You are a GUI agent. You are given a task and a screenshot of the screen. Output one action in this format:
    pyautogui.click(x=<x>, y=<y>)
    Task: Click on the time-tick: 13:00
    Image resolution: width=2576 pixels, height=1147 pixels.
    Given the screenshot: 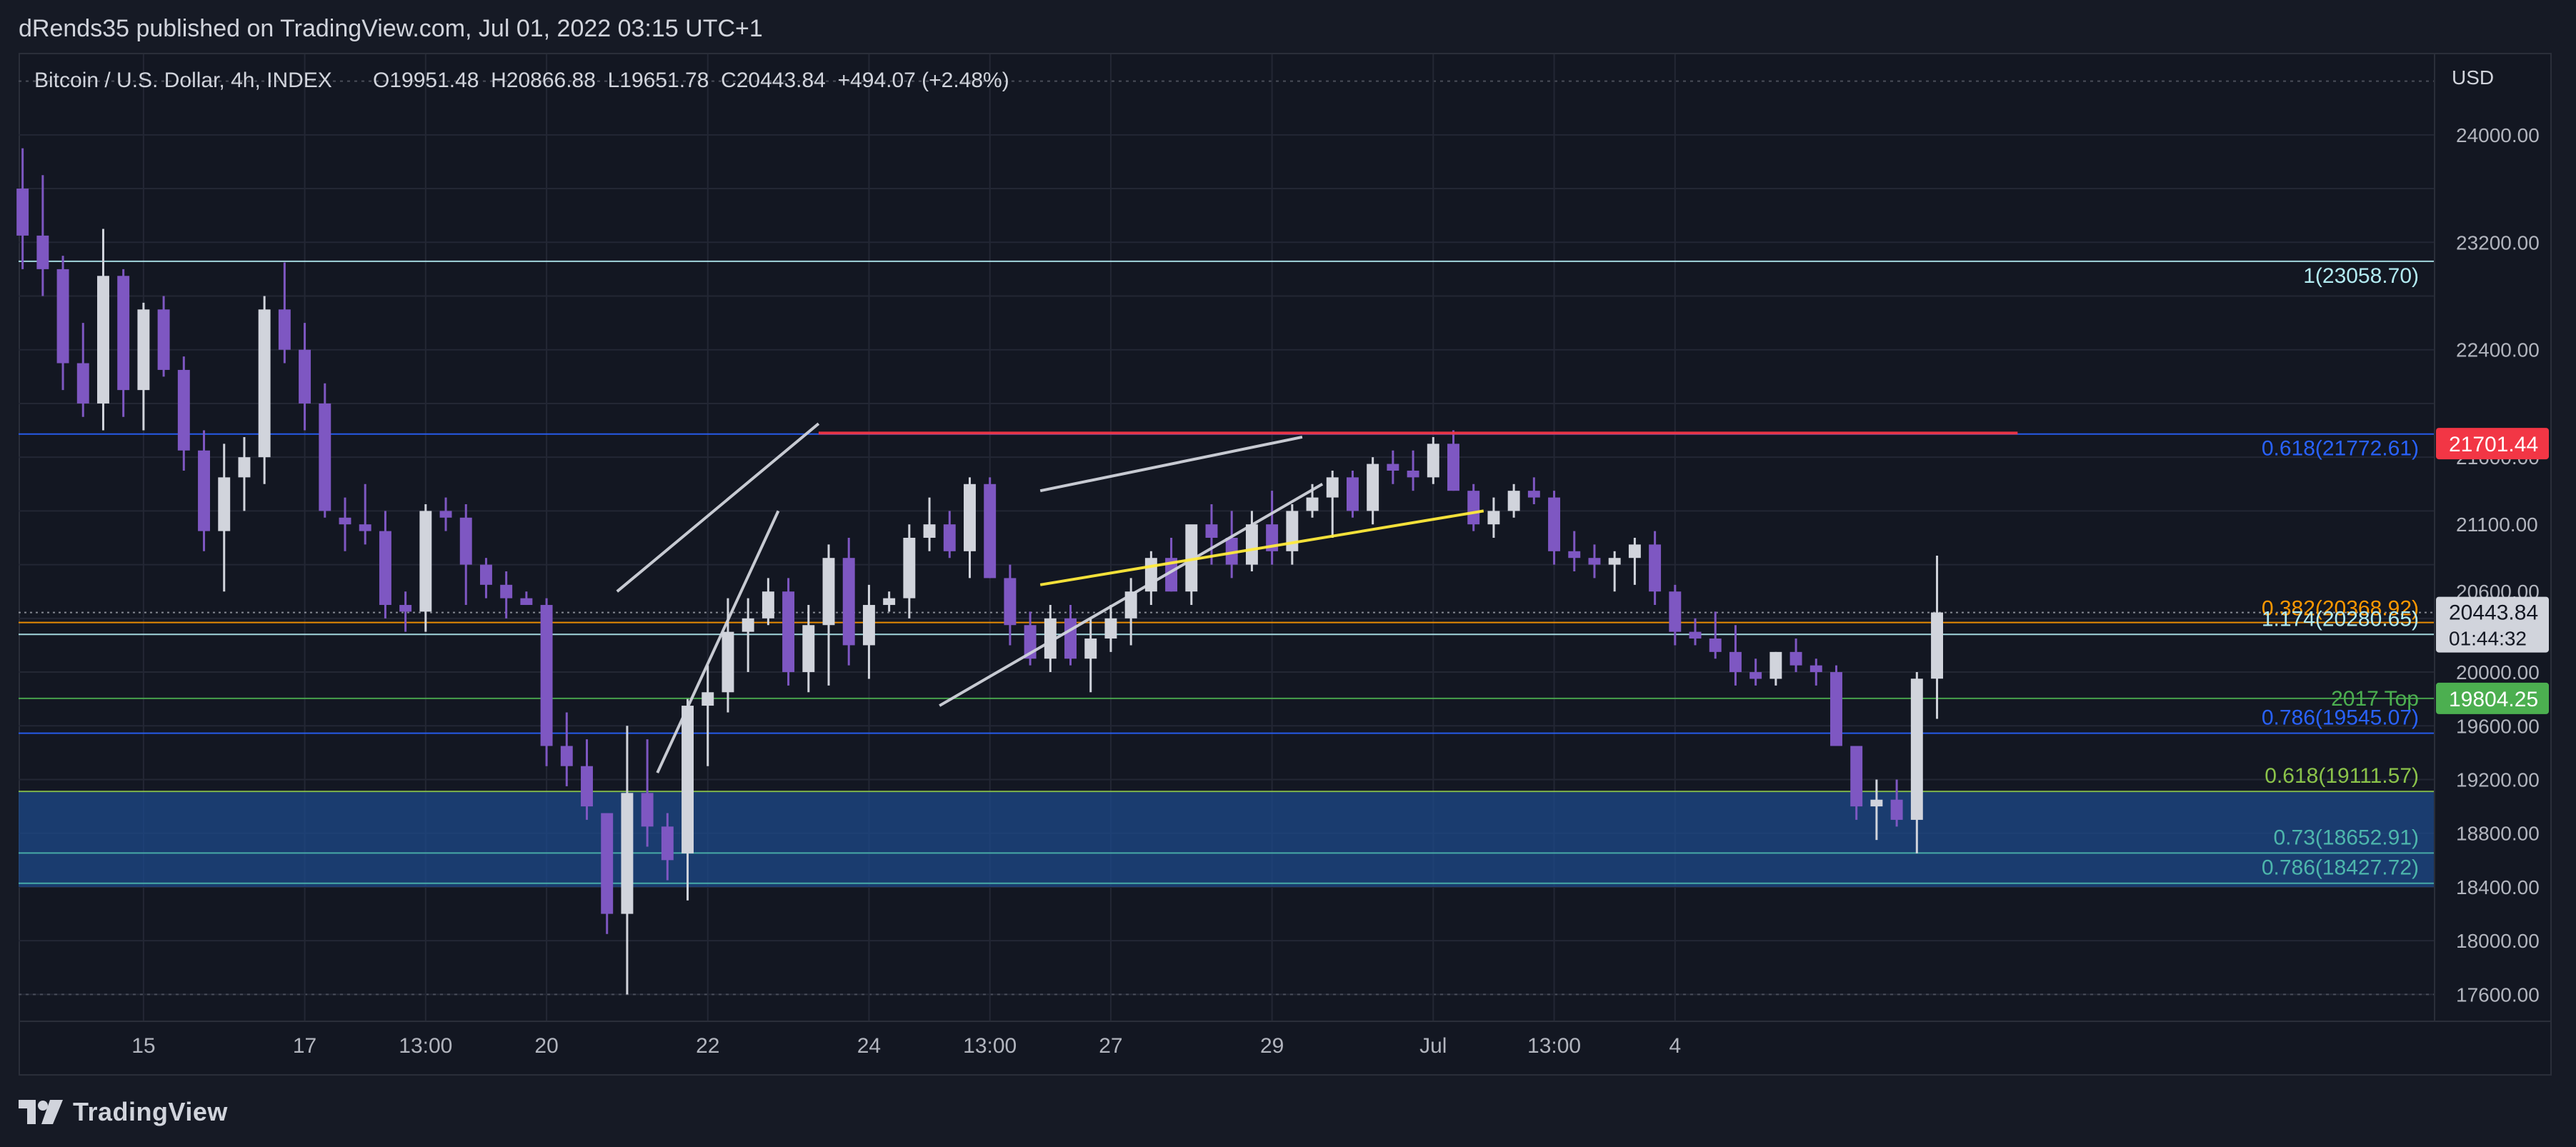 What is the action you would take?
    pyautogui.click(x=425, y=1046)
    